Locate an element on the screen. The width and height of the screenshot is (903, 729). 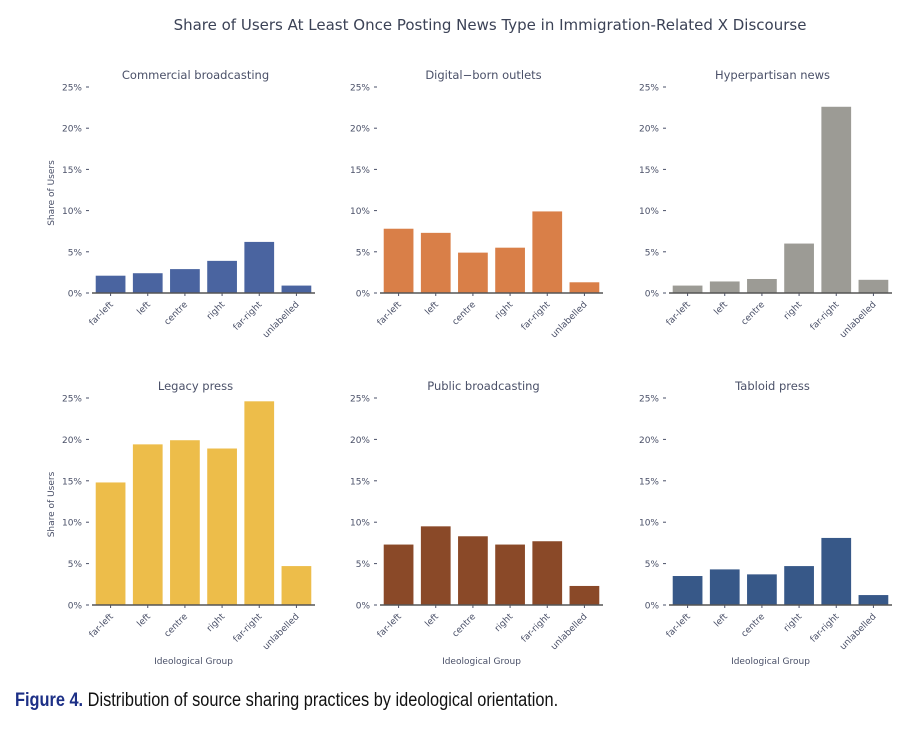
subplot-title: Tabloid press is located at coordinates (772, 386).